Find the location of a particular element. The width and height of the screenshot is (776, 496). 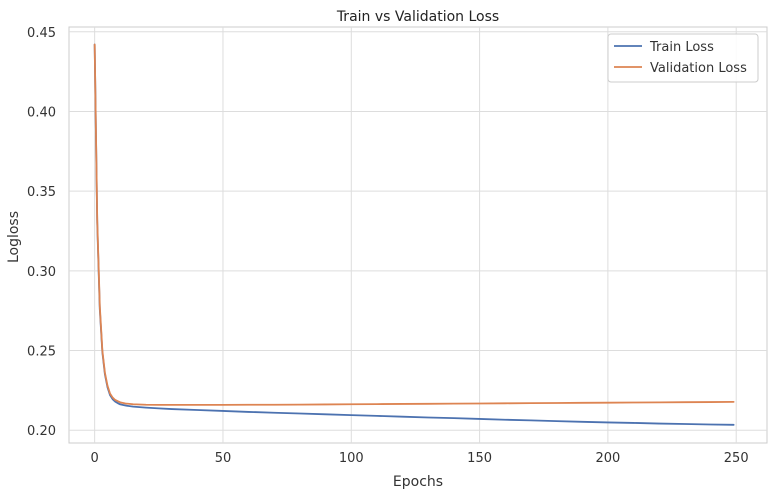

legend-label-train: Train Loss is located at coordinates (681, 47).